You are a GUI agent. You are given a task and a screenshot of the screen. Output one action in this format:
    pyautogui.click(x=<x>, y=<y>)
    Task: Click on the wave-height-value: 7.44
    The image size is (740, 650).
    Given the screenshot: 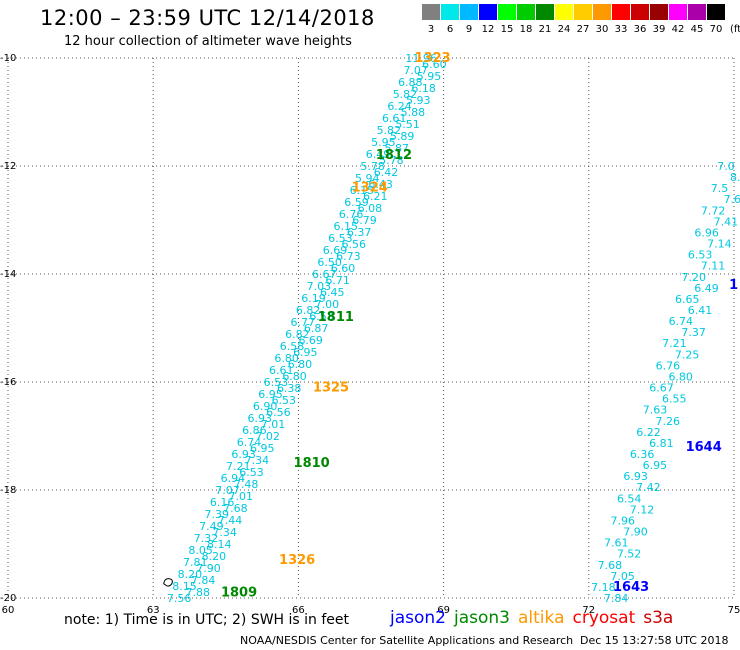 What is the action you would take?
    pyautogui.click(x=230, y=520)
    